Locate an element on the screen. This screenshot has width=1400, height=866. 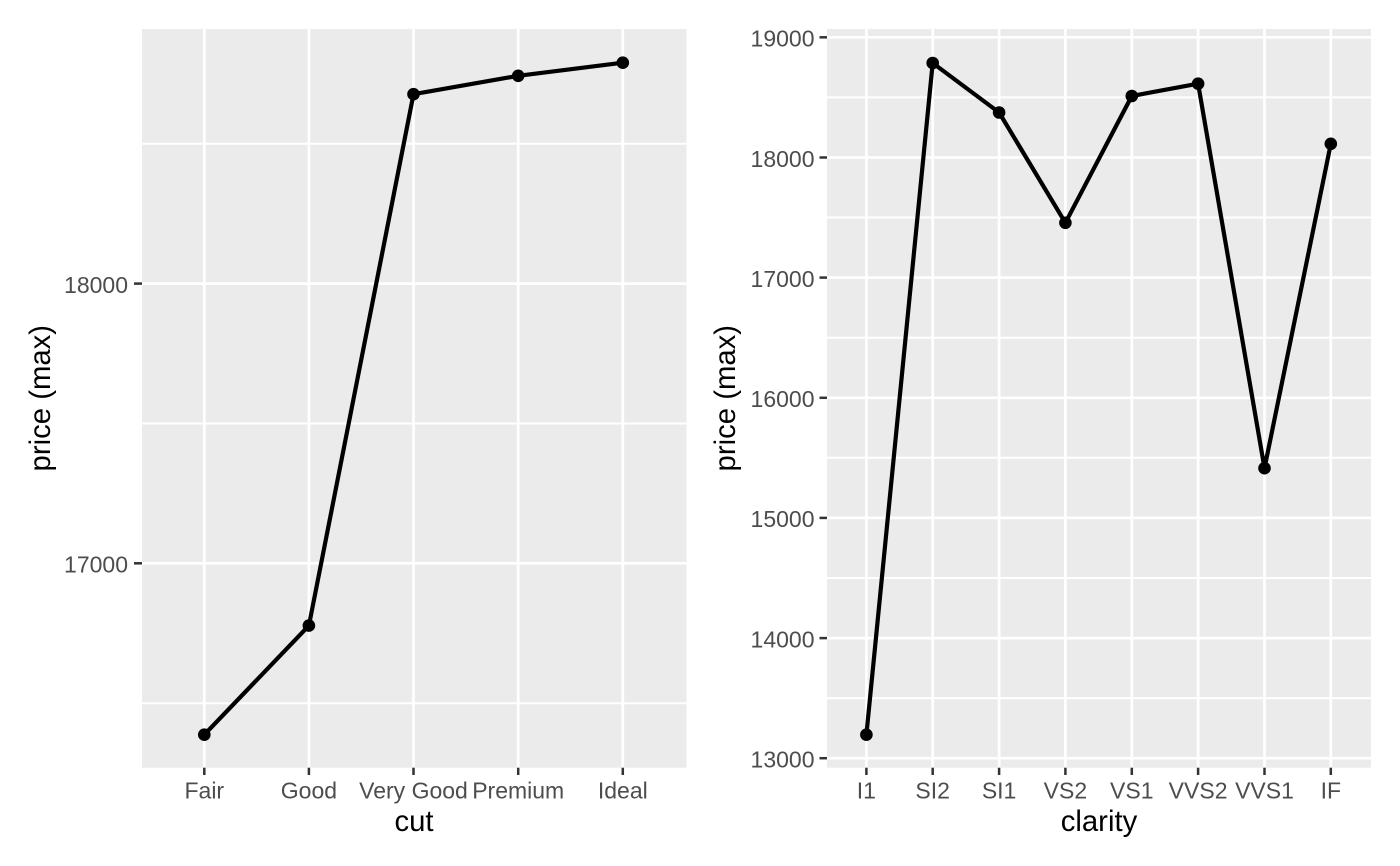
svg-text: I1 is located at coordinates (866, 790).